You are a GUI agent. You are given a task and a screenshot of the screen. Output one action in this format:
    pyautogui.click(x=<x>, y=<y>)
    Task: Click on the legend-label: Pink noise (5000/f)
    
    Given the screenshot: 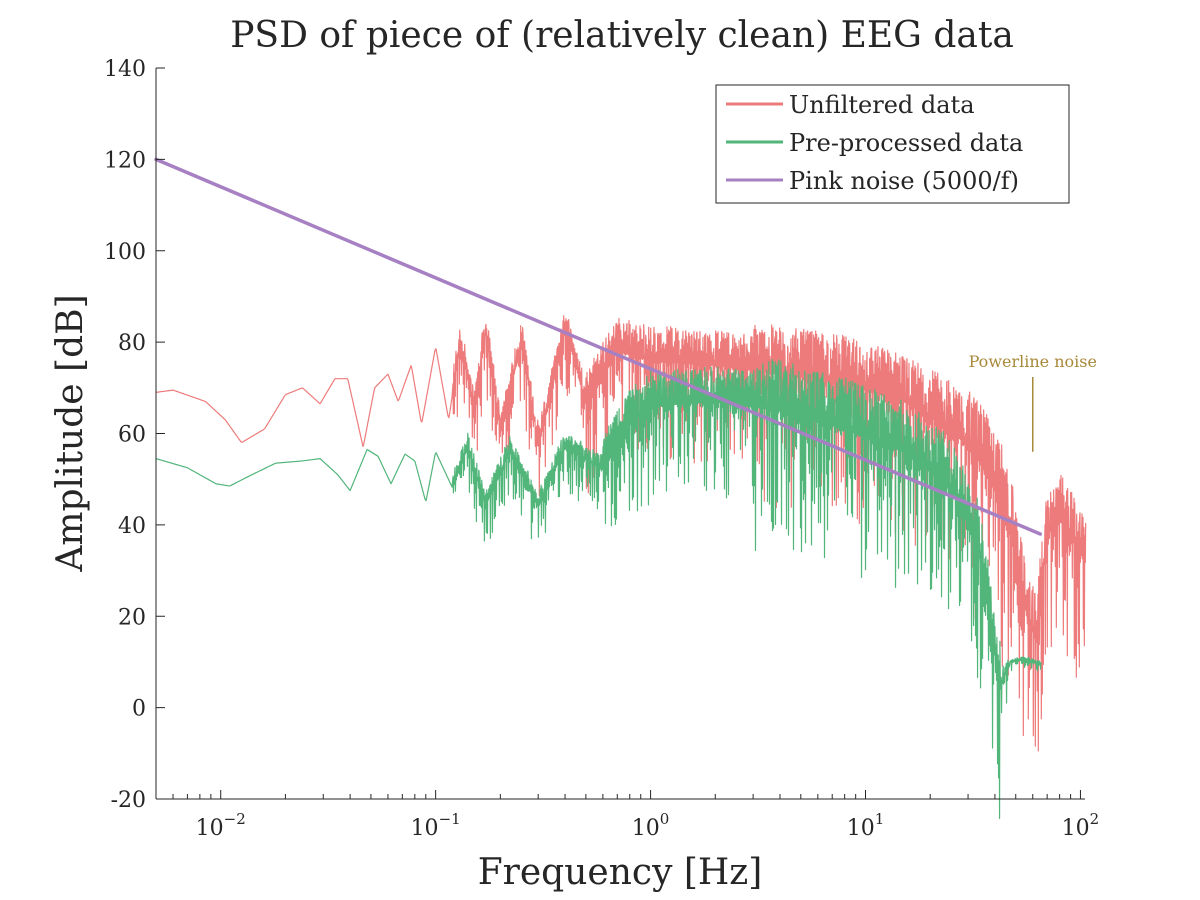 What is the action you would take?
    pyautogui.click(x=904, y=181)
    